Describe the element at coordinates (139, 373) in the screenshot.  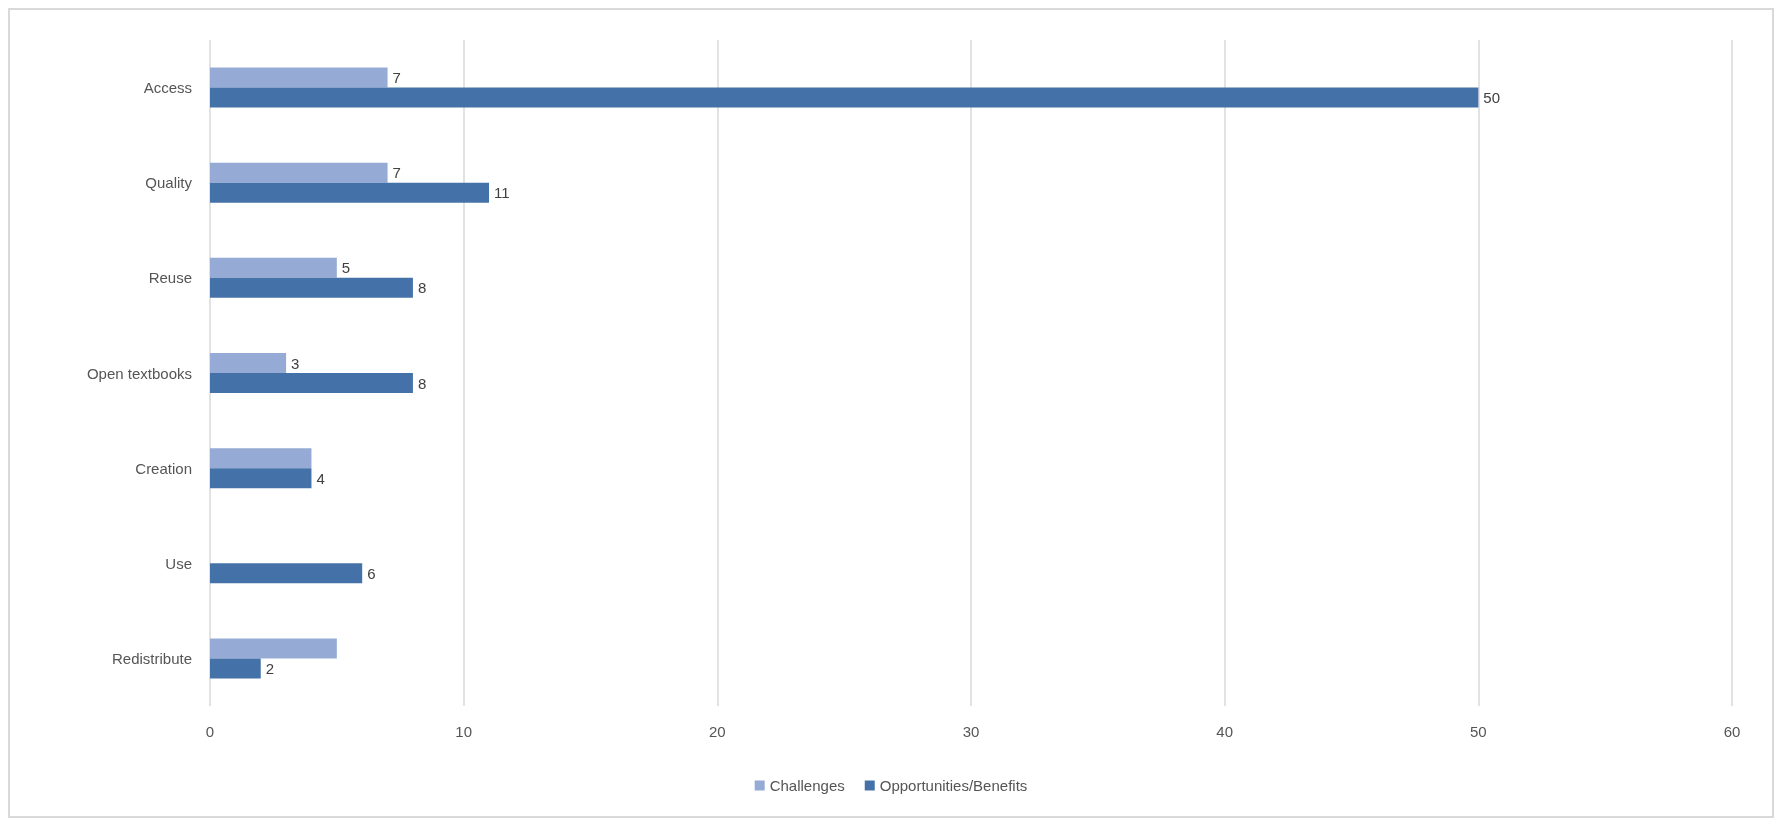
I see `y-tick-label: Open textbooks` at that location.